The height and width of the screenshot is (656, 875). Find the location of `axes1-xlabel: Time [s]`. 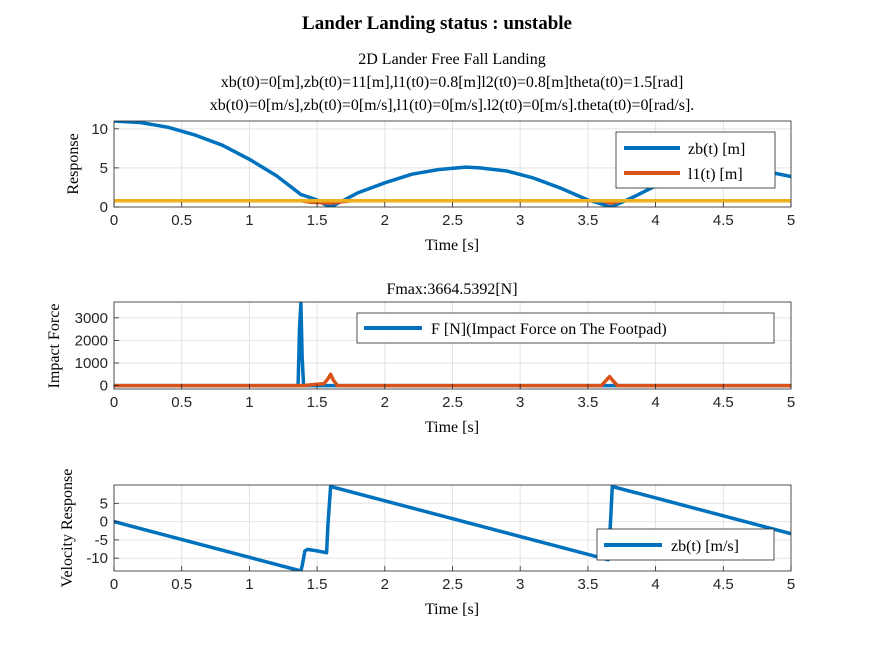

axes1-xlabel: Time [s] is located at coordinates (452, 245).